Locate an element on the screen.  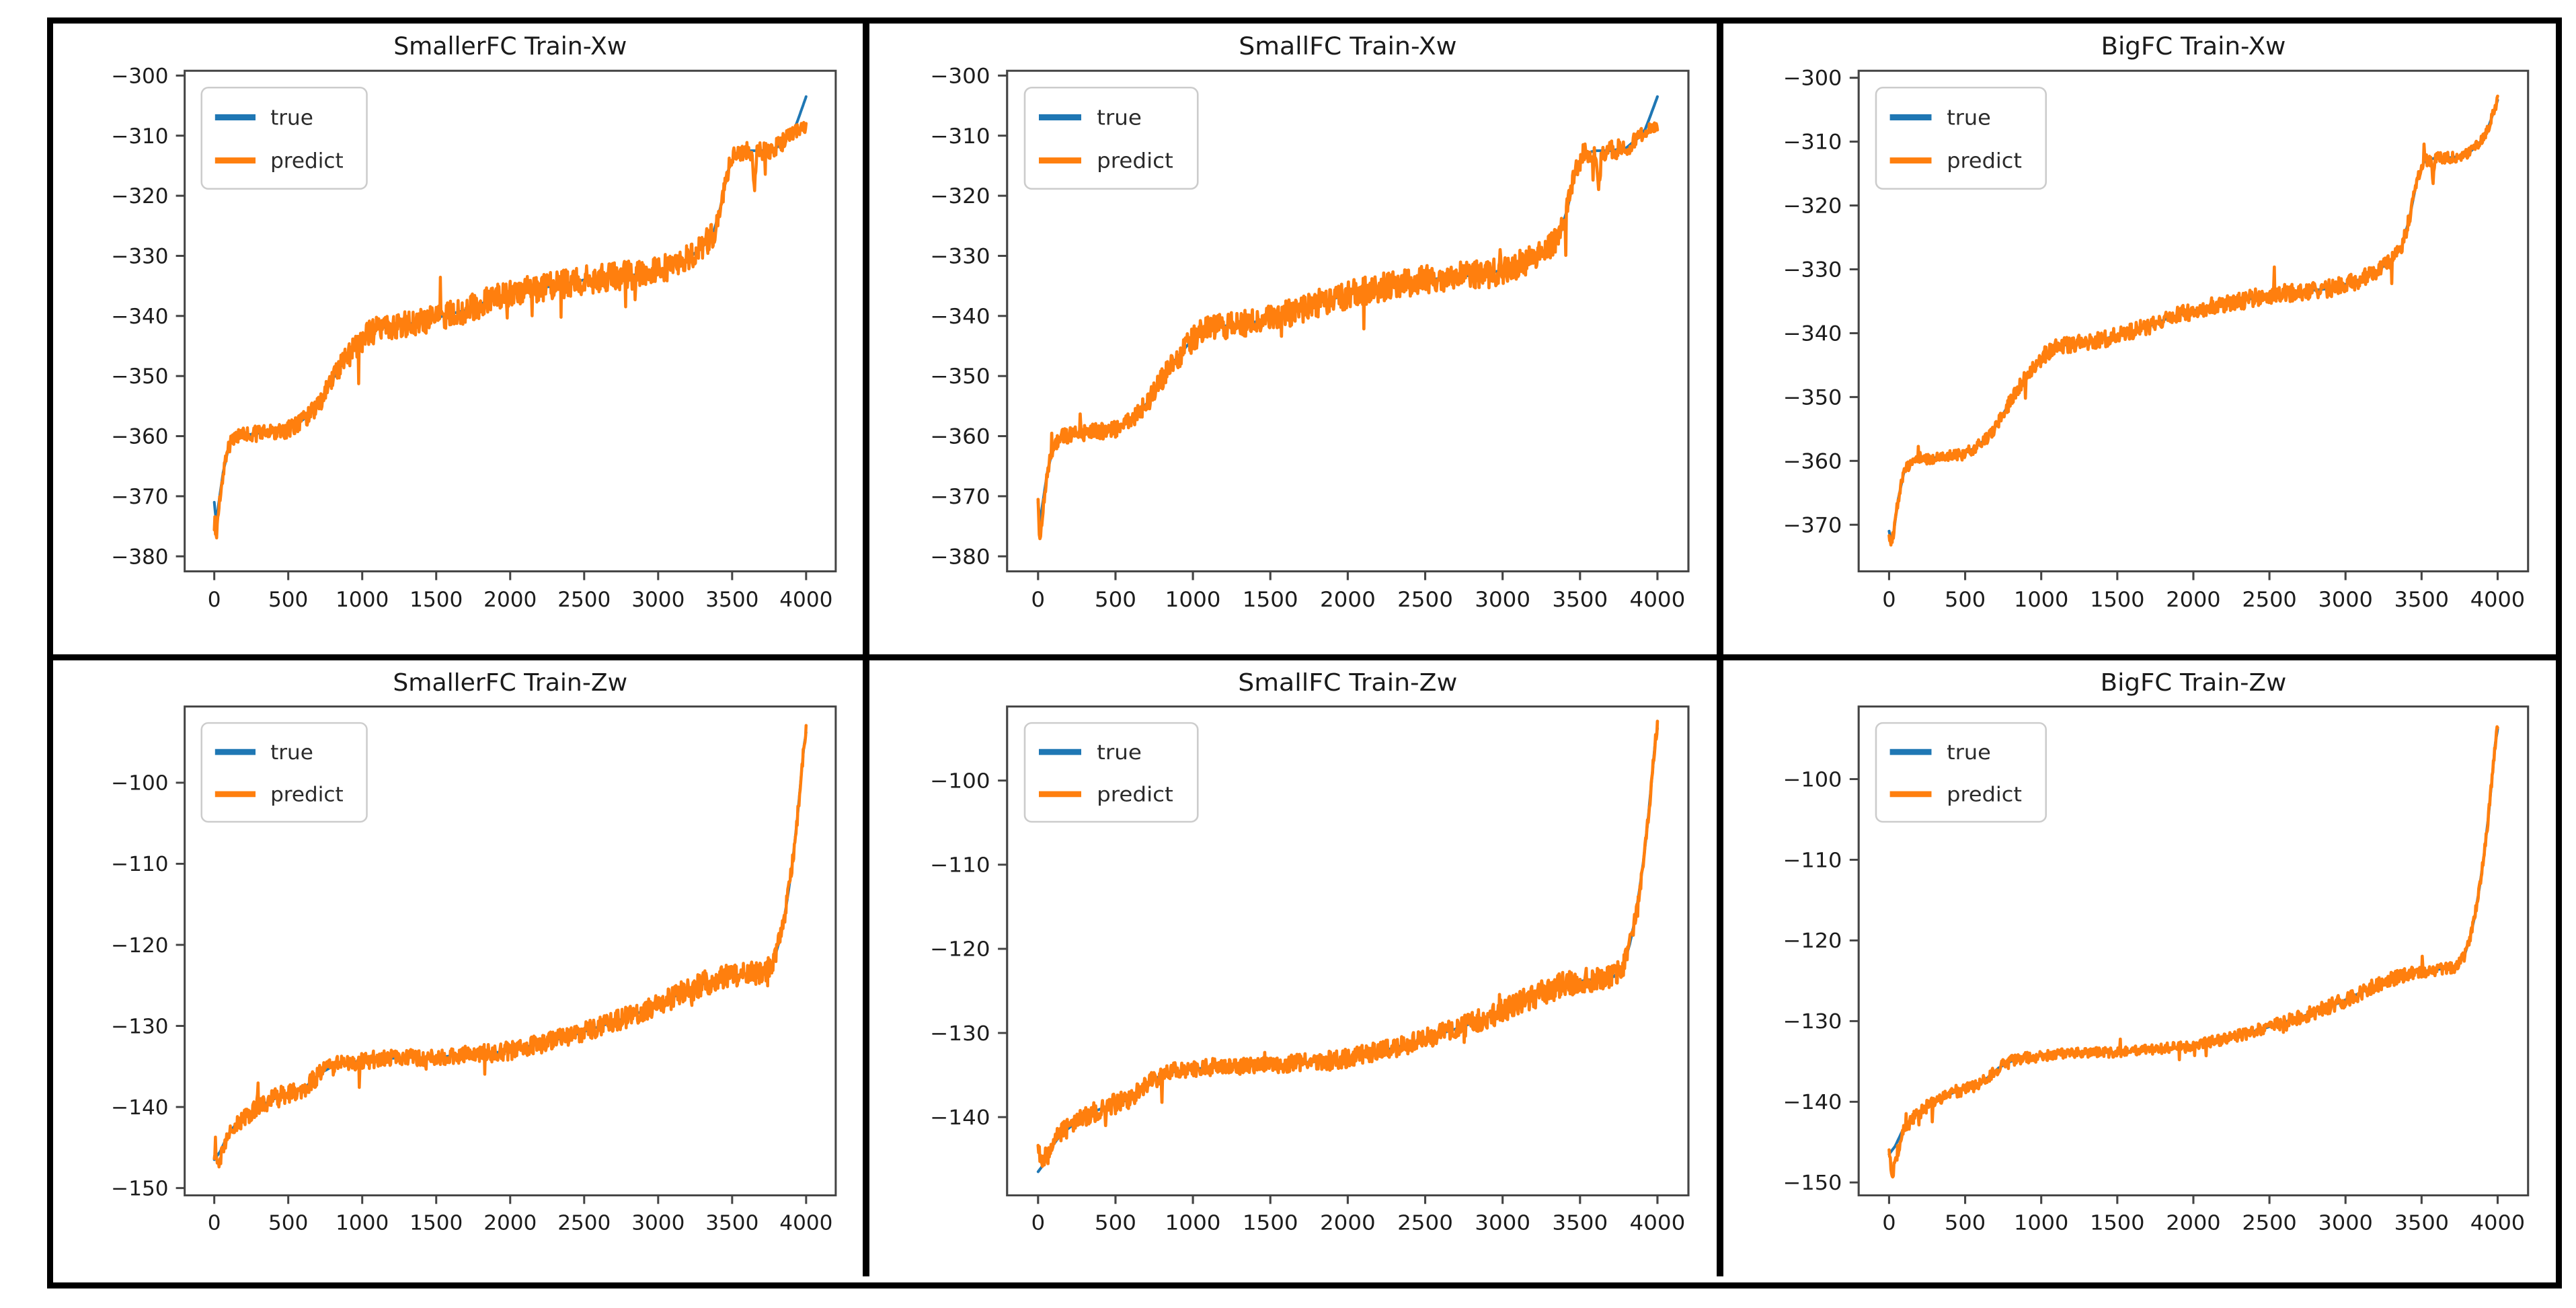
chart-title: BigFC Train-Xw is located at coordinates (2194, 46).